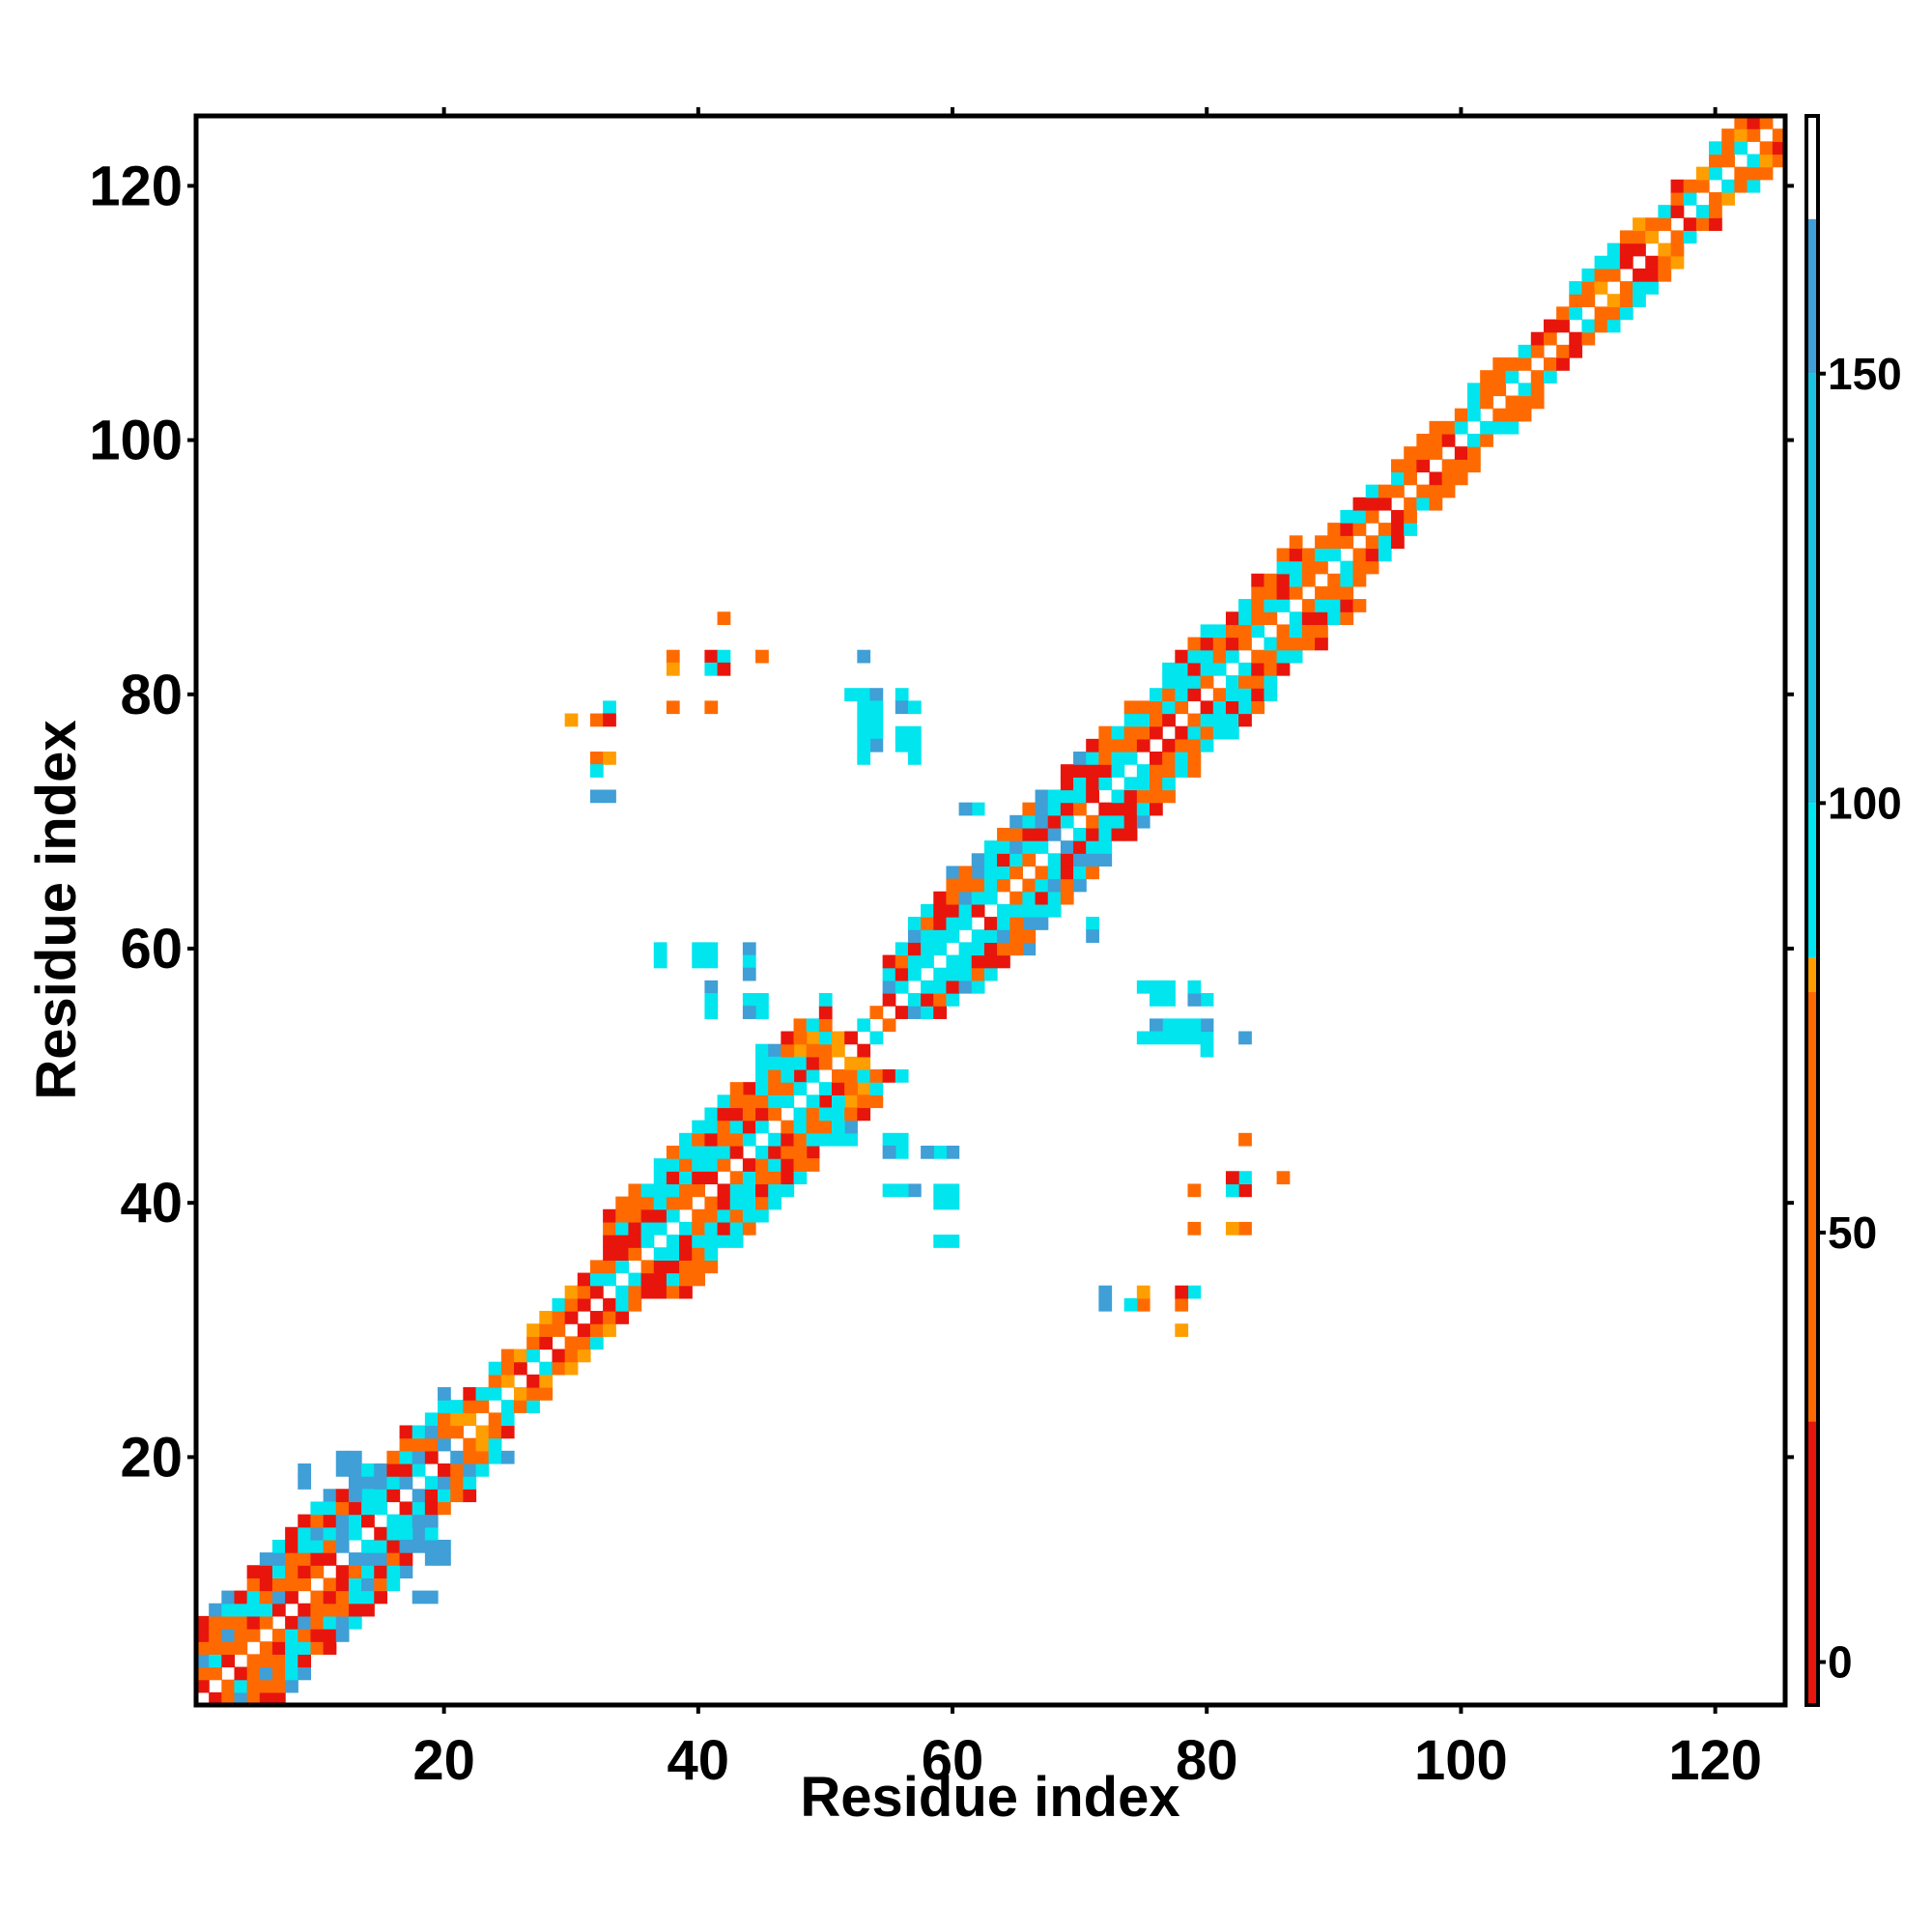 Image resolution: width=1932 pixels, height=1932 pixels. I want to click on y-tick-label: 20, so click(151, 1457).